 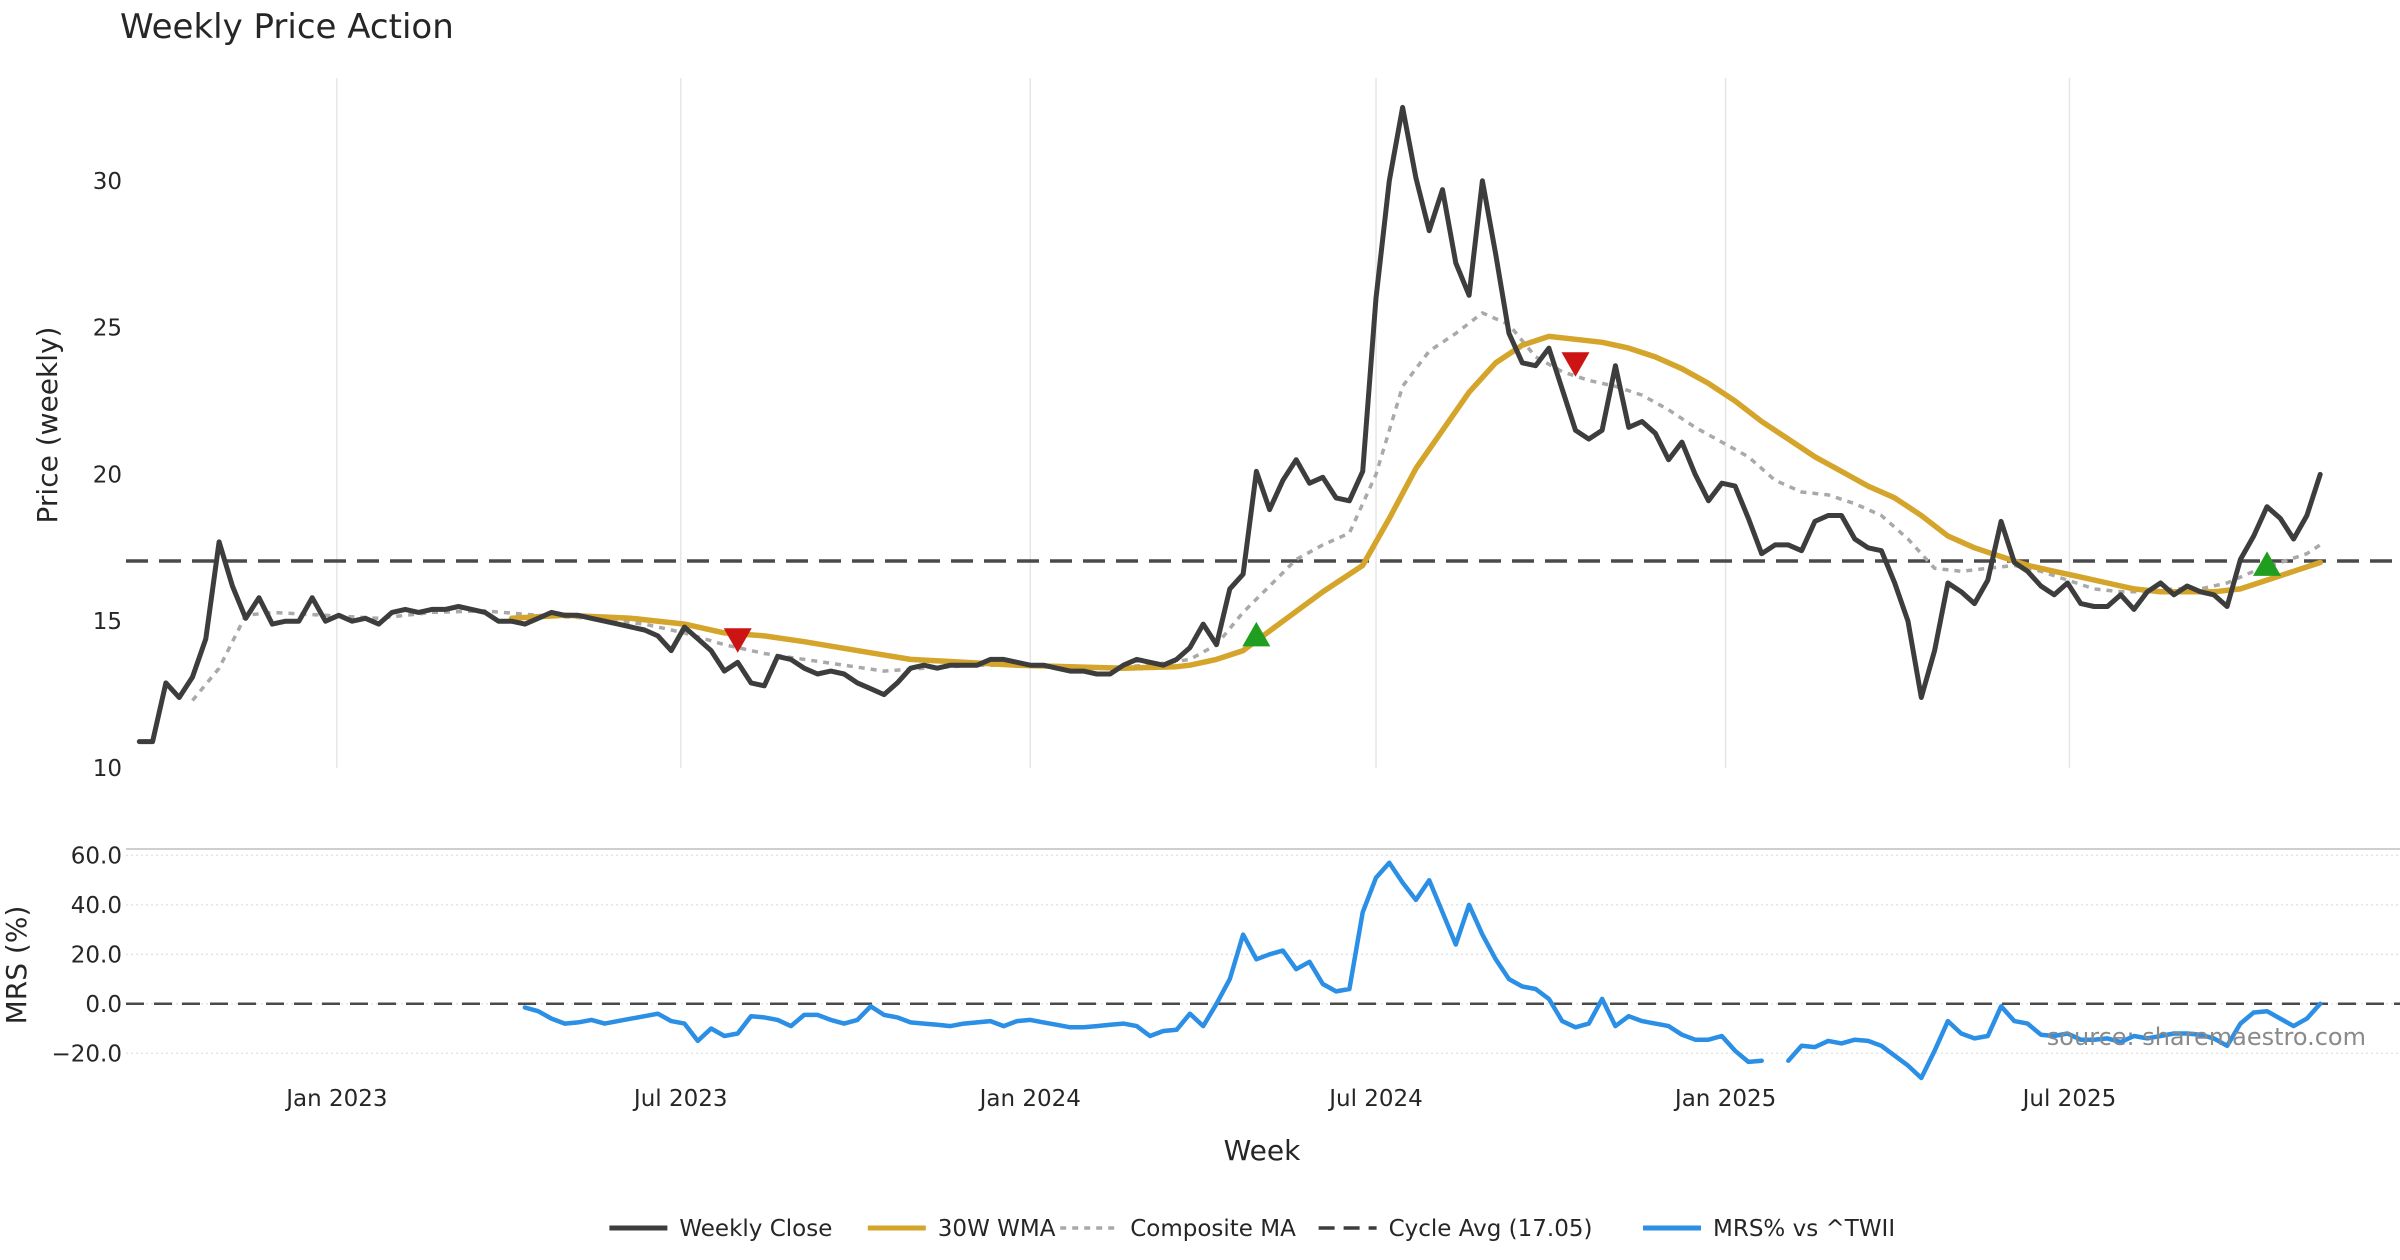 What do you see at coordinates (16, 965) in the screenshot?
I see `mrs-y-axis-label: MRS (%)` at bounding box center [16, 965].